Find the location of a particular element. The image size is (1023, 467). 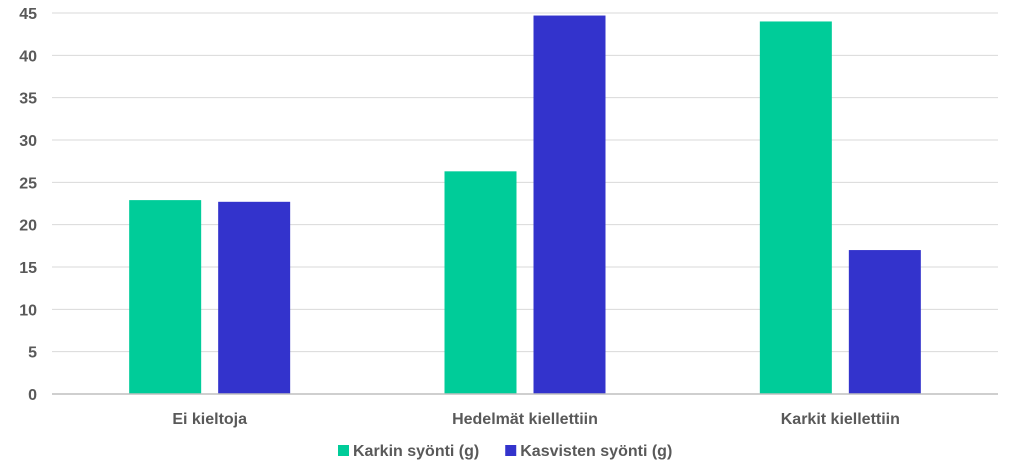

x-tick-label: Ei kieltoja is located at coordinates (209, 419).